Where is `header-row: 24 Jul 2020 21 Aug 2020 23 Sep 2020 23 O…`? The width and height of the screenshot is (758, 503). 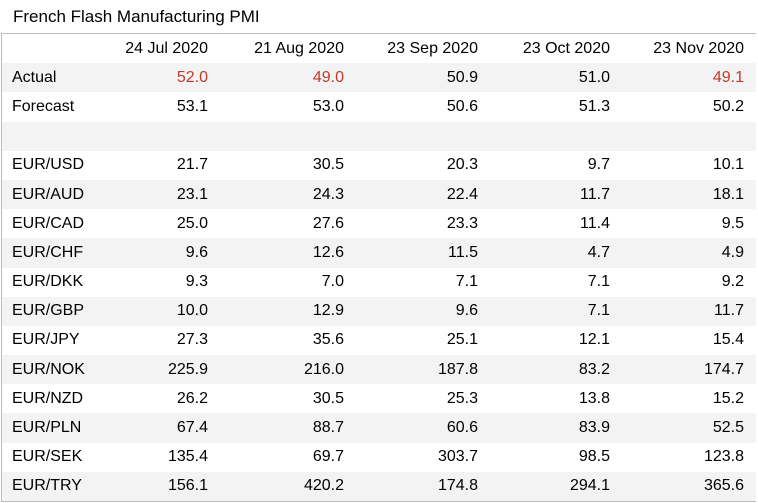
header-row: 24 Jul 2020 21 Aug 2020 23 Sep 2020 23 O… is located at coordinates (379, 48).